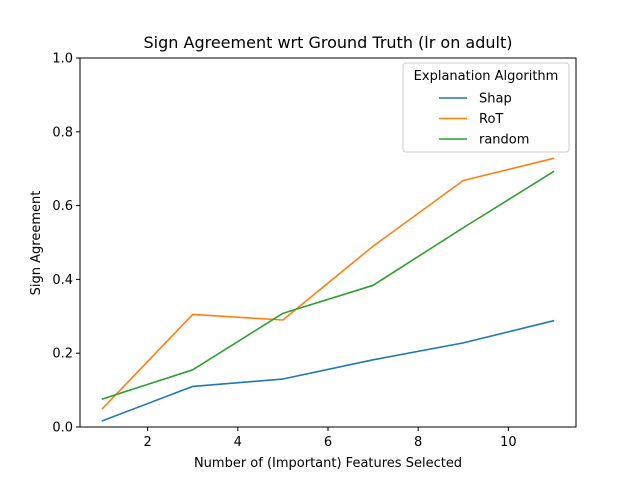  Describe the element at coordinates (328, 463) in the screenshot. I see `x-axis-label: Number of (Important) Features Selected` at that location.